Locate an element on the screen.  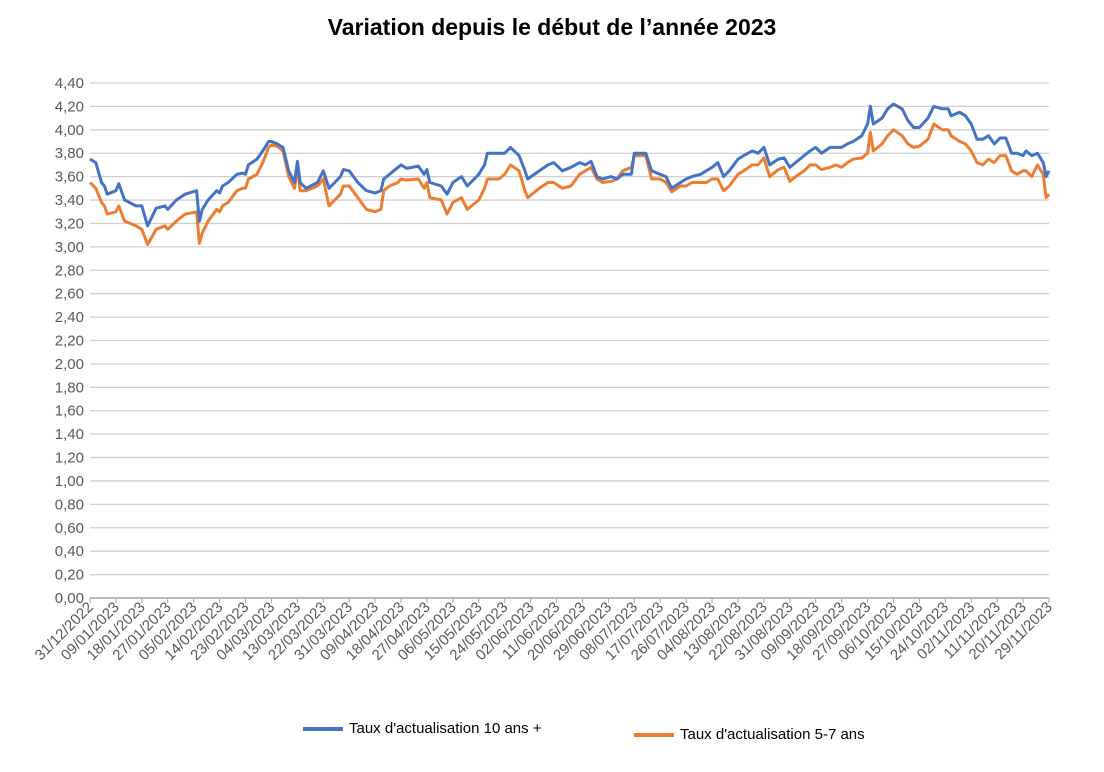
y-tick-label: 1,60 is located at coordinates (69, 411).